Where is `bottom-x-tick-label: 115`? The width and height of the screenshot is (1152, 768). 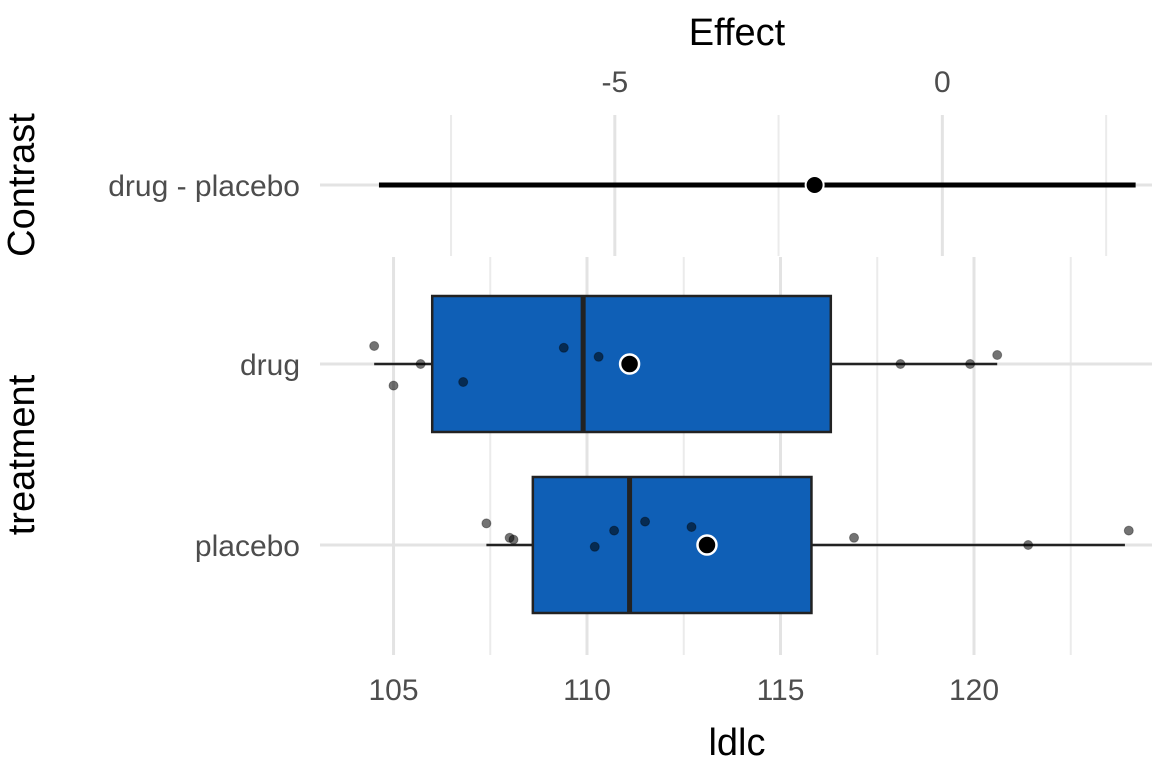 bottom-x-tick-label: 115 is located at coordinates (781, 690).